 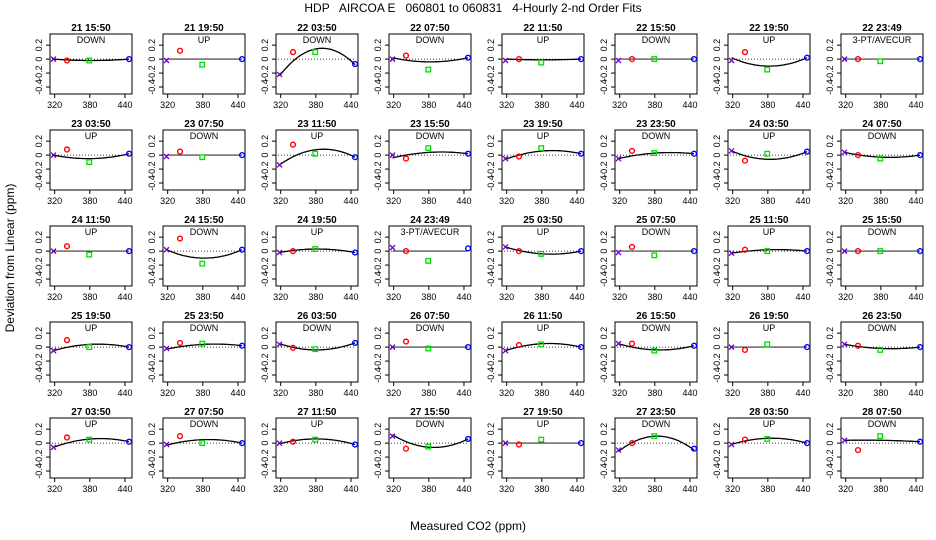 What do you see at coordinates (882, 28) in the screenshot?
I see `panel-title: 22 23:49` at bounding box center [882, 28].